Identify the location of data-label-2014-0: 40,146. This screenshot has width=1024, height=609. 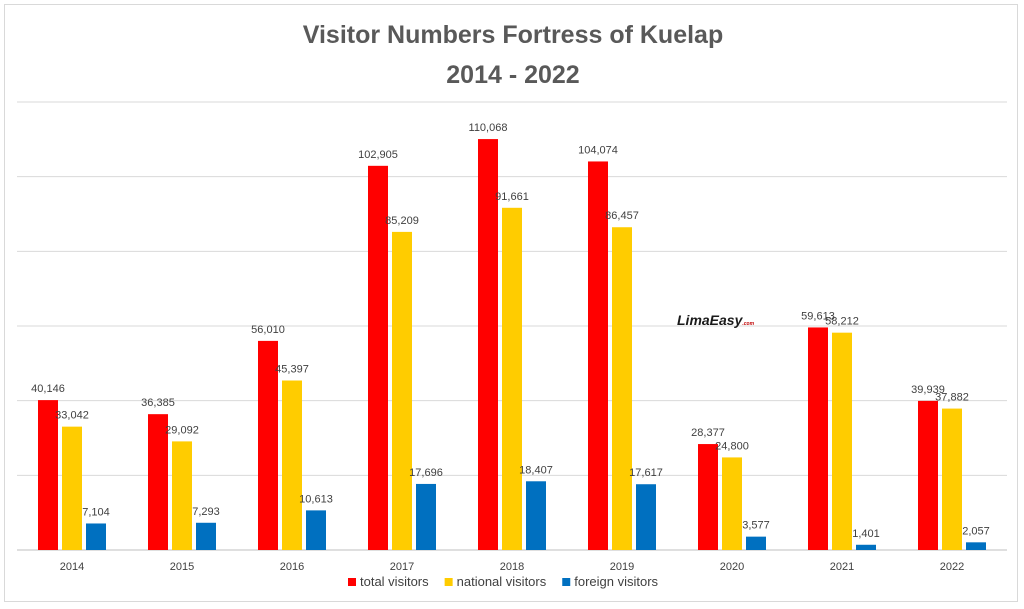
(48, 389).